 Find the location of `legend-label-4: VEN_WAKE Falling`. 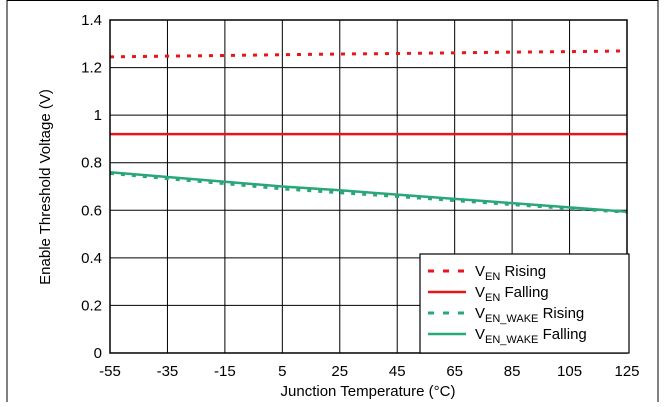

legend-label-4: VEN_WAKE Falling is located at coordinates (531, 336).